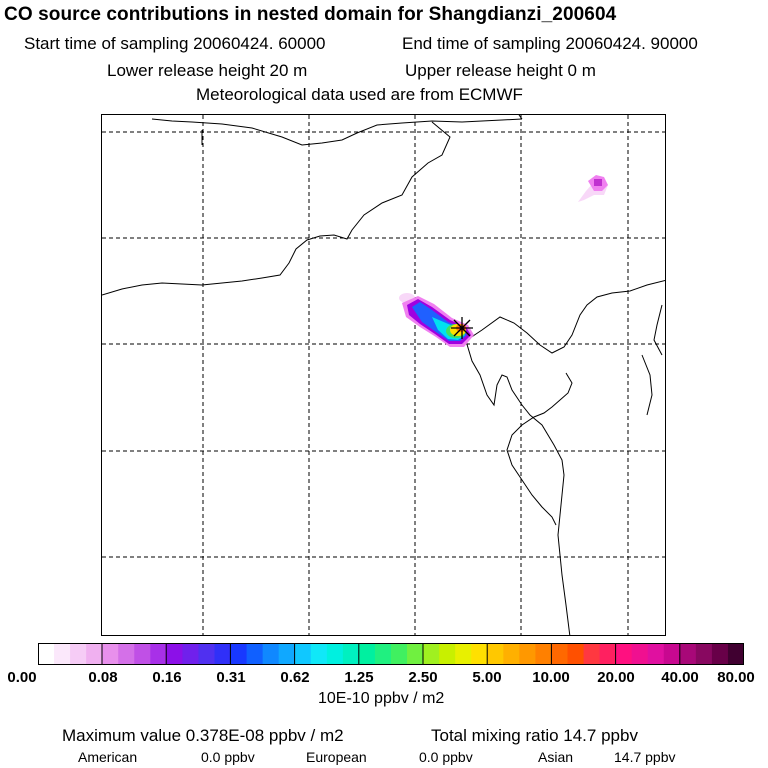 The image size is (768, 768). I want to click on american-label: American, so click(108, 757).